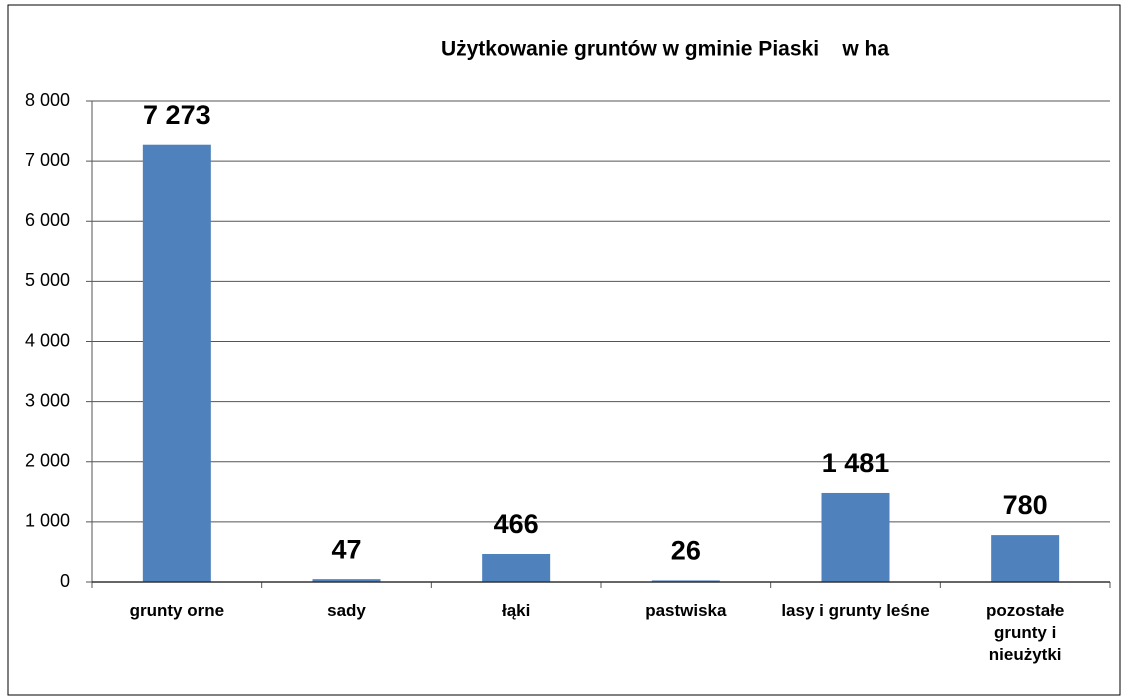 This screenshot has width=1129, height=699. What do you see at coordinates (856, 463) in the screenshot?
I see `value-label: 1 481` at bounding box center [856, 463].